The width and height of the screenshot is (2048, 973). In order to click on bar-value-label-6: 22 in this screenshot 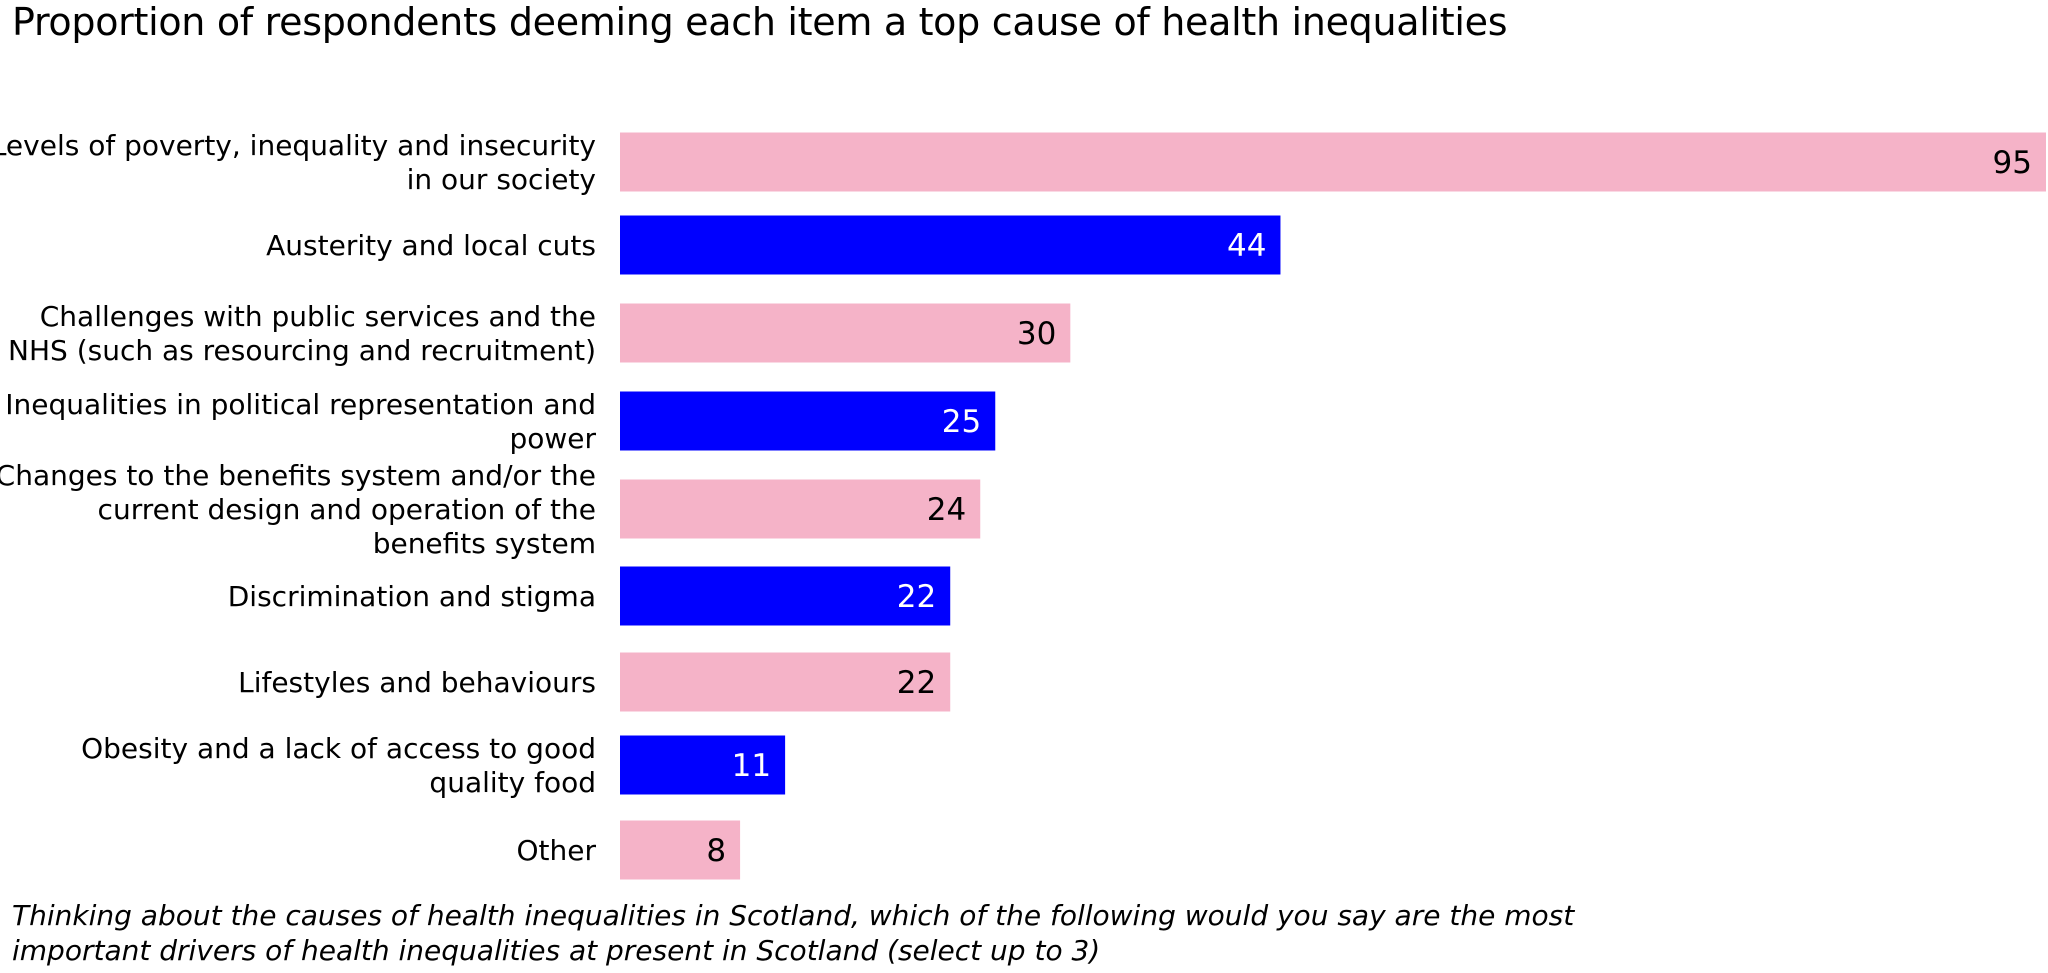, I will do `click(916, 597)`.